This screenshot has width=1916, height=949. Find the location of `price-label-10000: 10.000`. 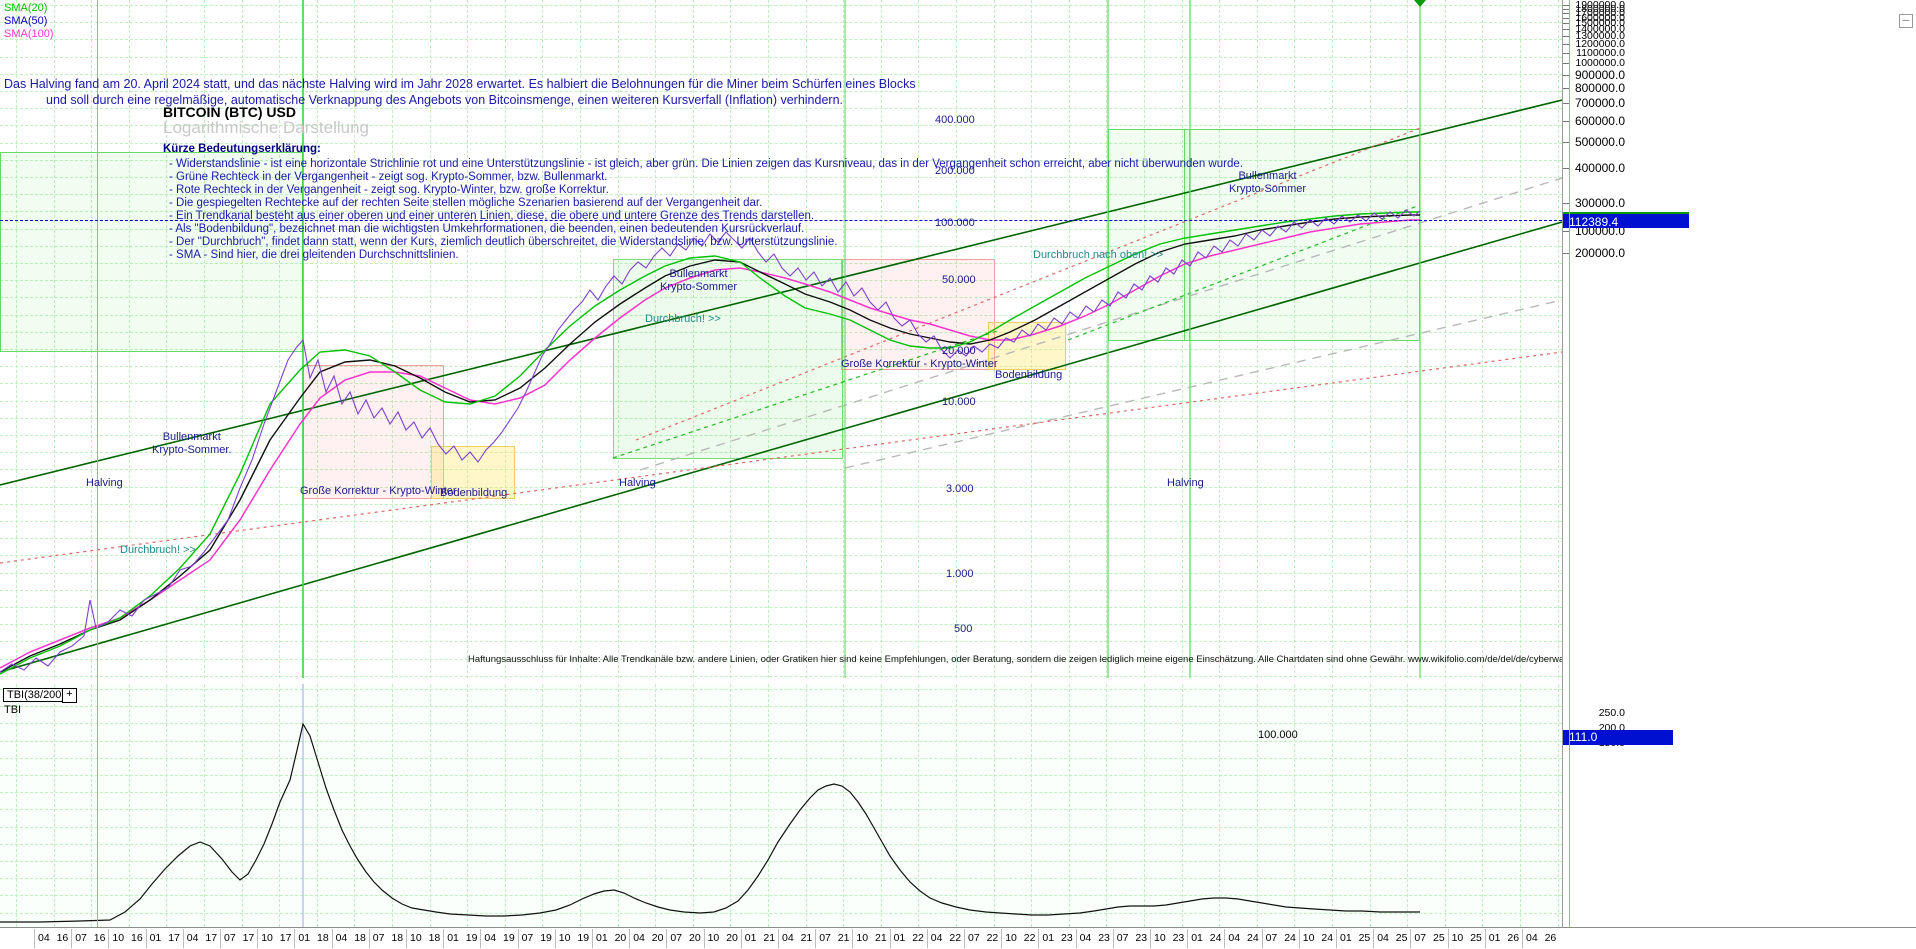

price-label-10000: 10.000 is located at coordinates (959, 402).